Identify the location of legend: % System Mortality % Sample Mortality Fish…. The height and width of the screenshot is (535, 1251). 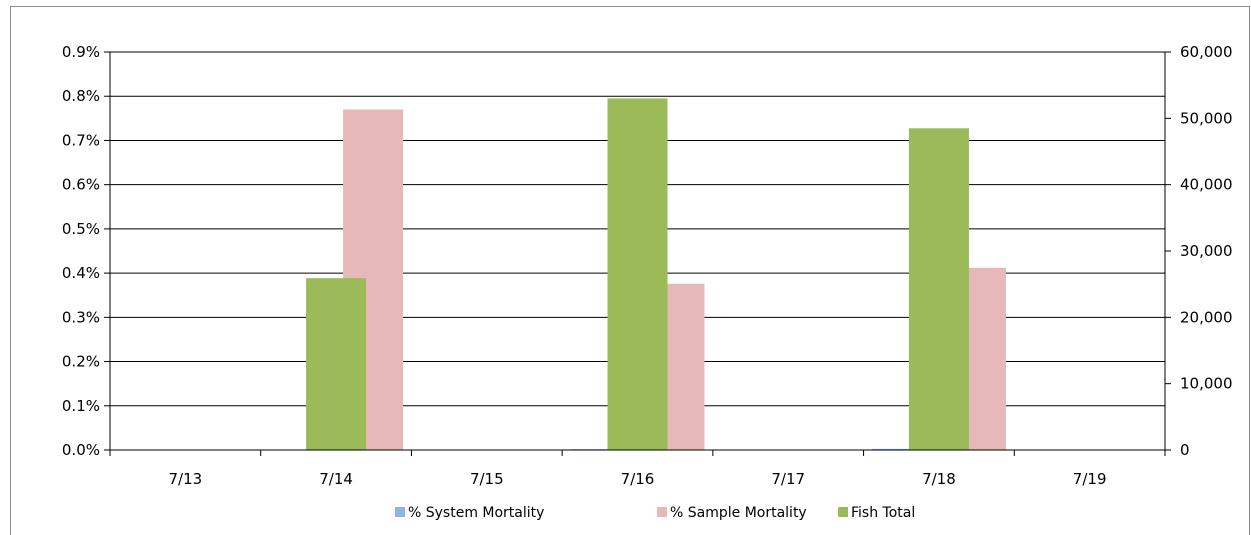
(655, 513).